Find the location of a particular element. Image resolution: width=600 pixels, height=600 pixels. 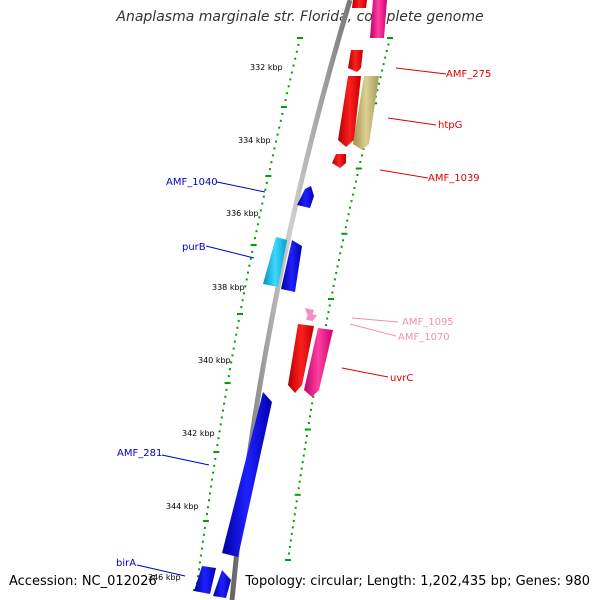

connector-htpg is located at coordinates (412, 121).